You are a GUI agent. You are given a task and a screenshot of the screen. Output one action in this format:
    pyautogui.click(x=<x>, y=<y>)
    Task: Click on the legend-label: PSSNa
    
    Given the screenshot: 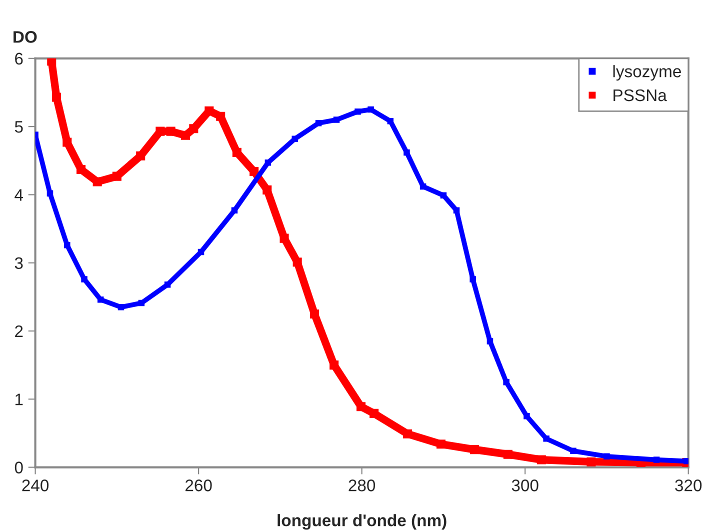 What is the action you would take?
    pyautogui.click(x=640, y=95)
    